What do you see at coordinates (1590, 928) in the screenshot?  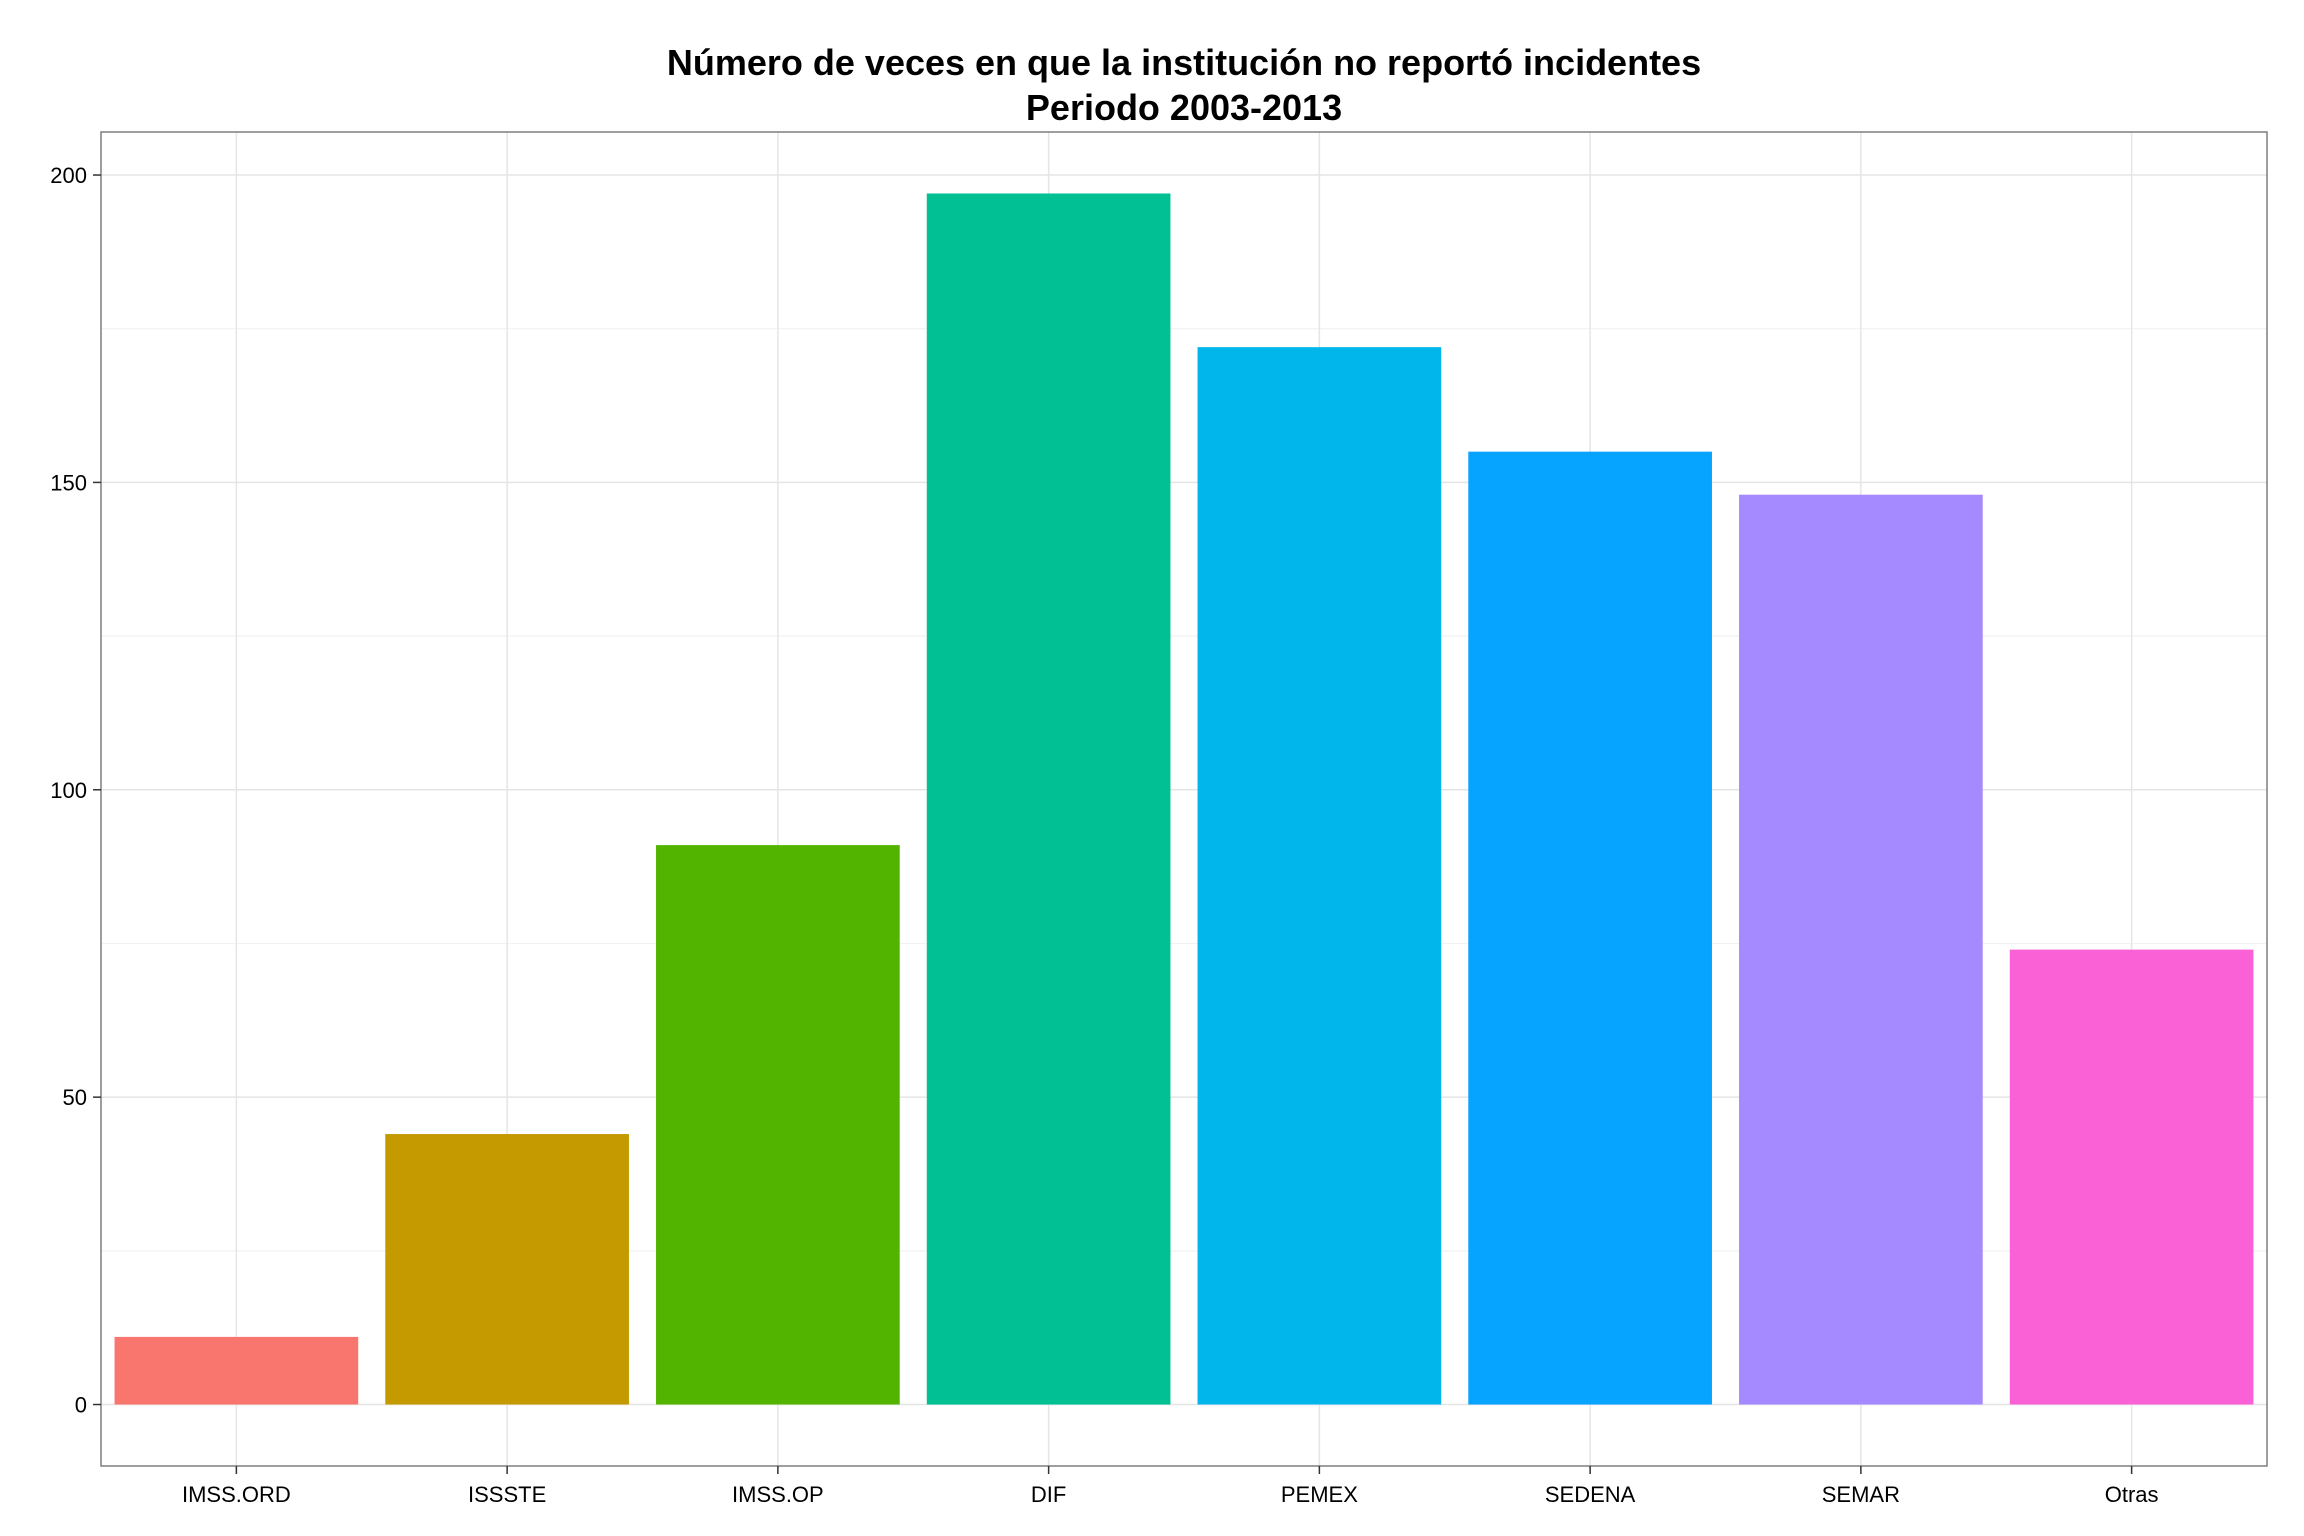 I see `bar-sedena` at bounding box center [1590, 928].